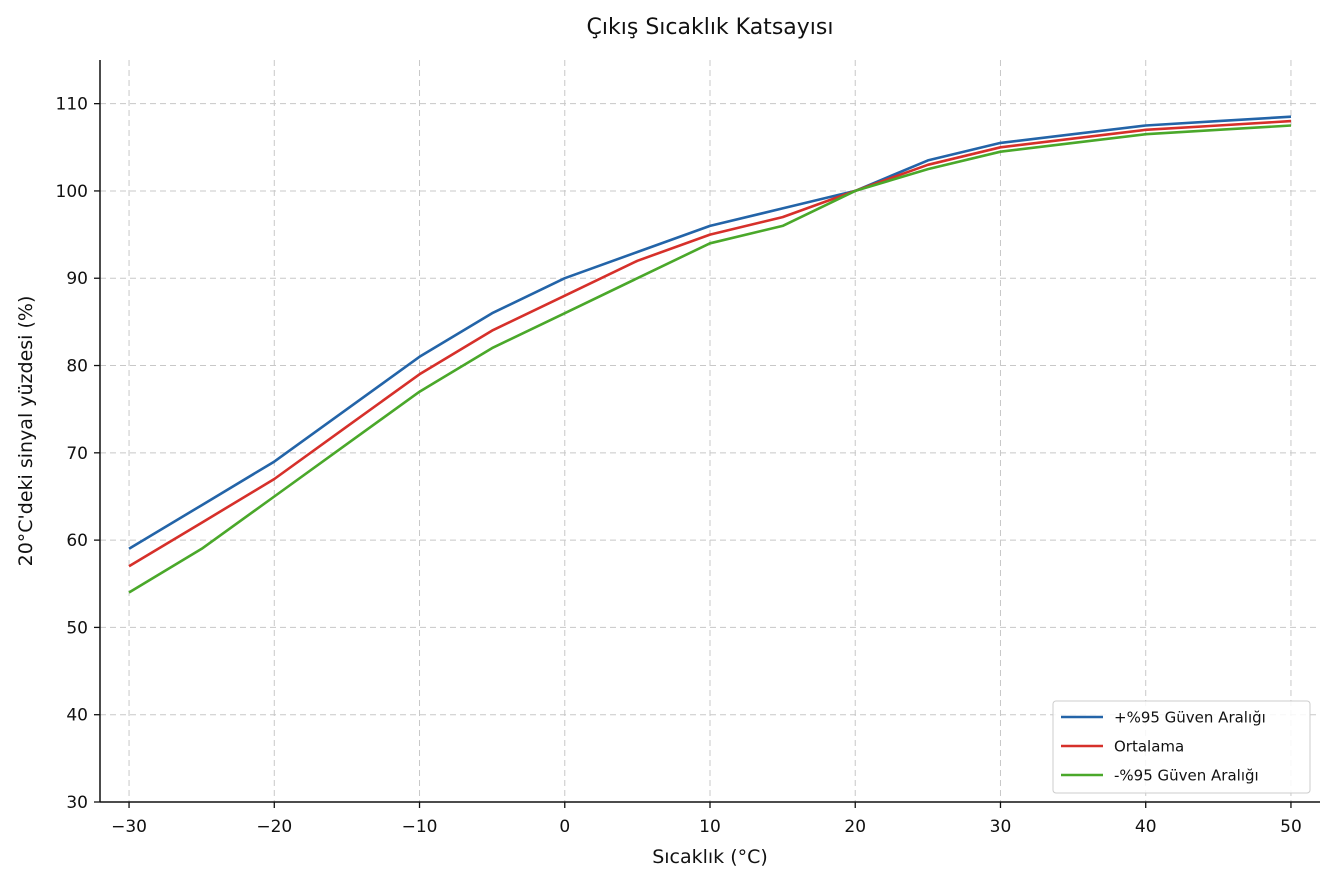  What do you see at coordinates (564, 827) in the screenshot?
I see `x-tick-label: 0` at bounding box center [564, 827].